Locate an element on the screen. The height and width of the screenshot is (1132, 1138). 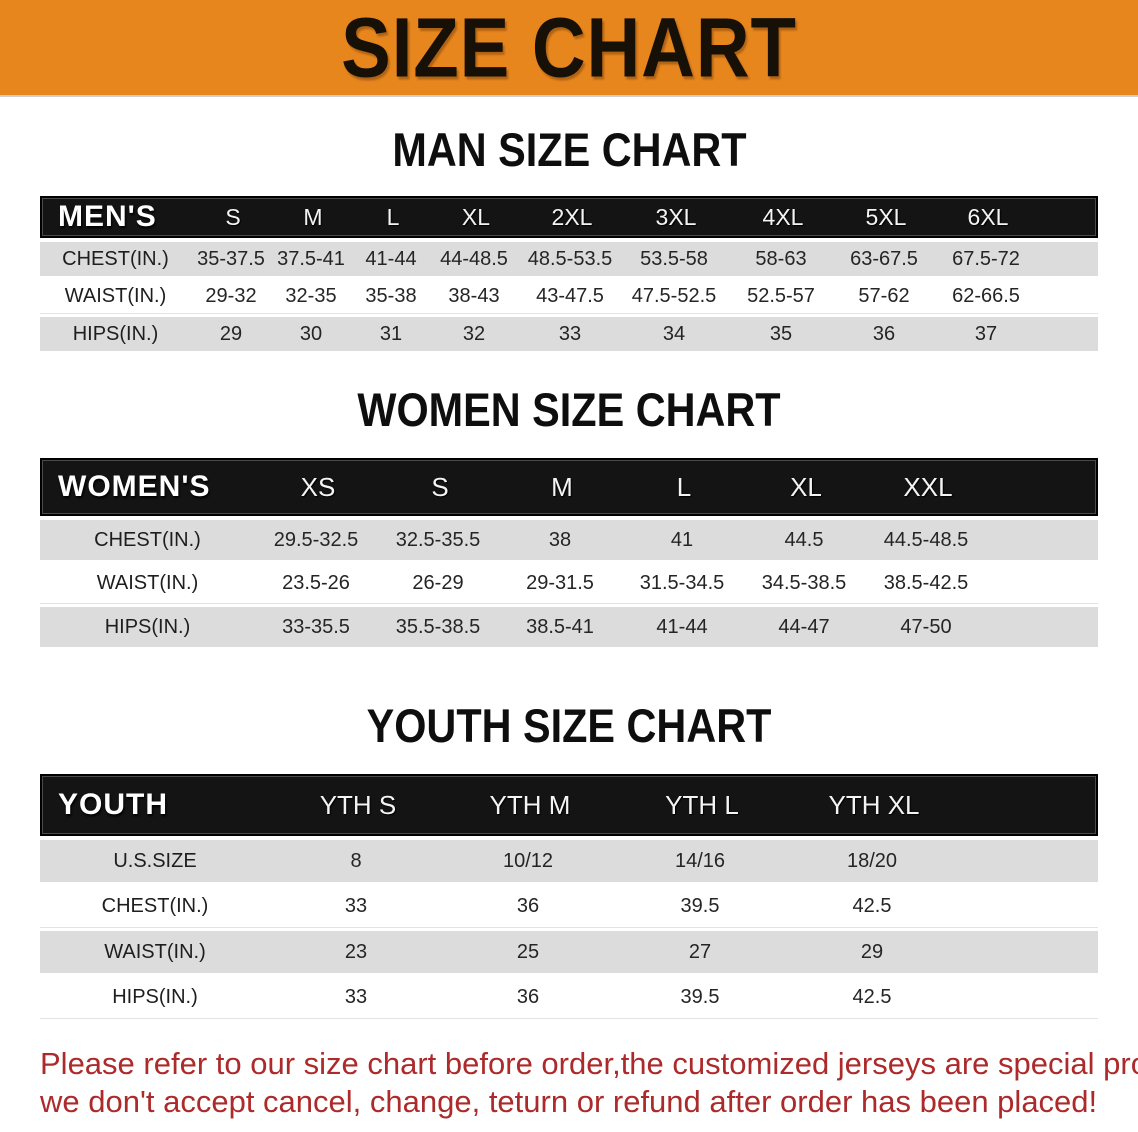
size-value-cell: 44.5 is located at coordinates (804, 539).